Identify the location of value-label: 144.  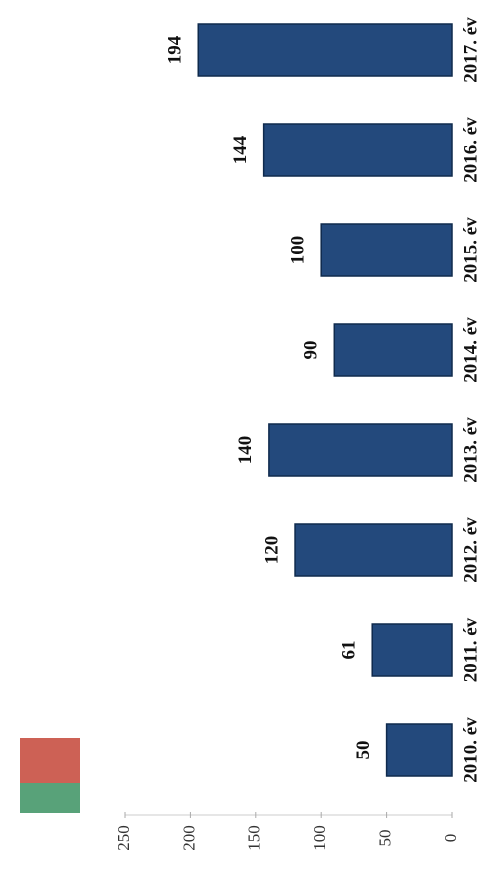
(240, 149).